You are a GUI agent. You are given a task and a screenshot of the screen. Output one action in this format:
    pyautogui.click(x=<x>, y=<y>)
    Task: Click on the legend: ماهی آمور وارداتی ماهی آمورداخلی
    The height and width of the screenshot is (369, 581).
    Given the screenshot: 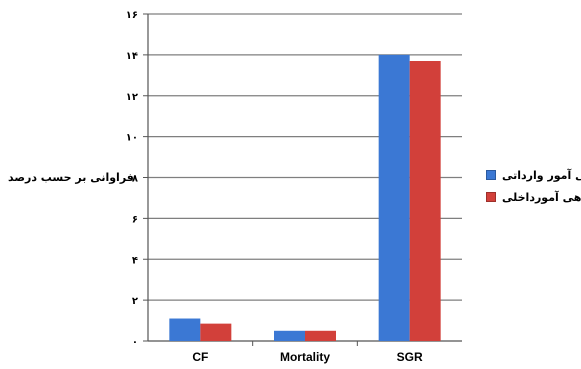 What is the action you would take?
    pyautogui.click(x=533, y=186)
    